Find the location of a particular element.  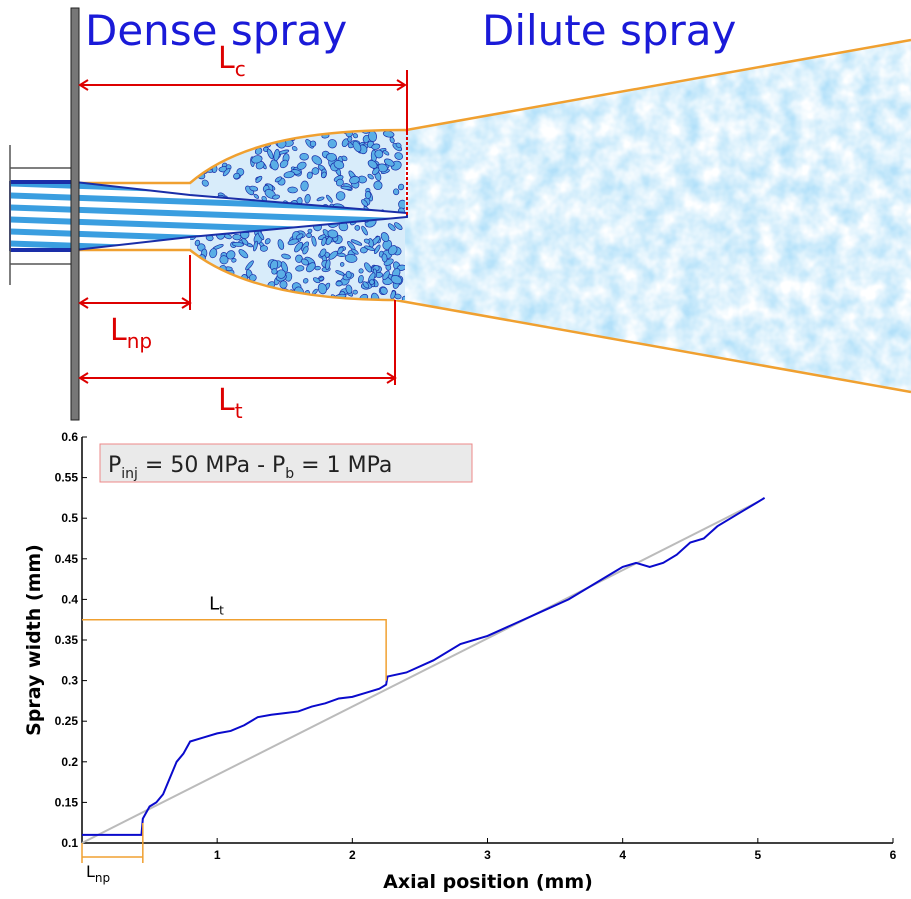

x-axis-label: Axial position (mm) is located at coordinates (488, 882).